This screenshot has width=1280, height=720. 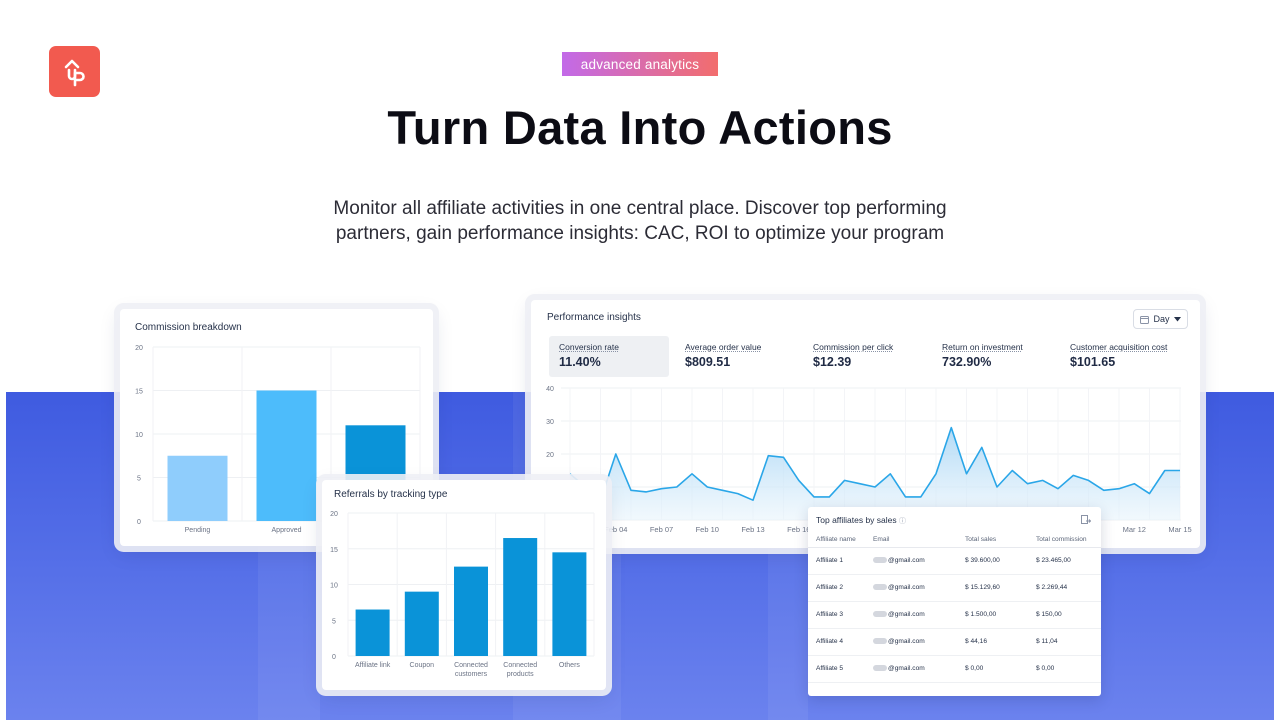 What do you see at coordinates (520, 674) in the screenshot?
I see `x-tick-label: products` at bounding box center [520, 674].